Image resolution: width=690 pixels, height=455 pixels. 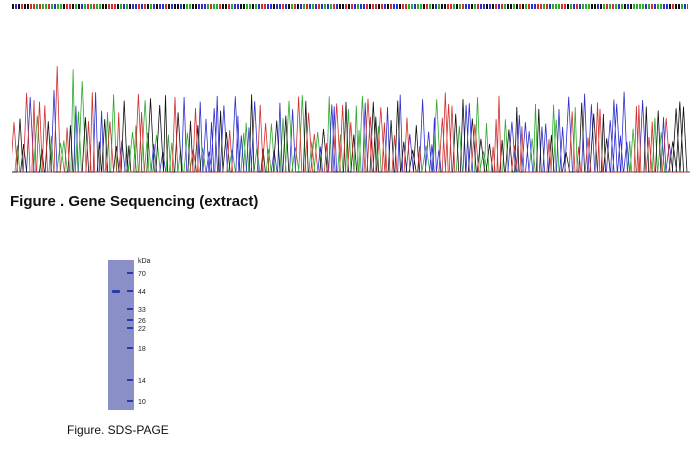 I want to click on marker-label: 70, so click(x=142, y=274).